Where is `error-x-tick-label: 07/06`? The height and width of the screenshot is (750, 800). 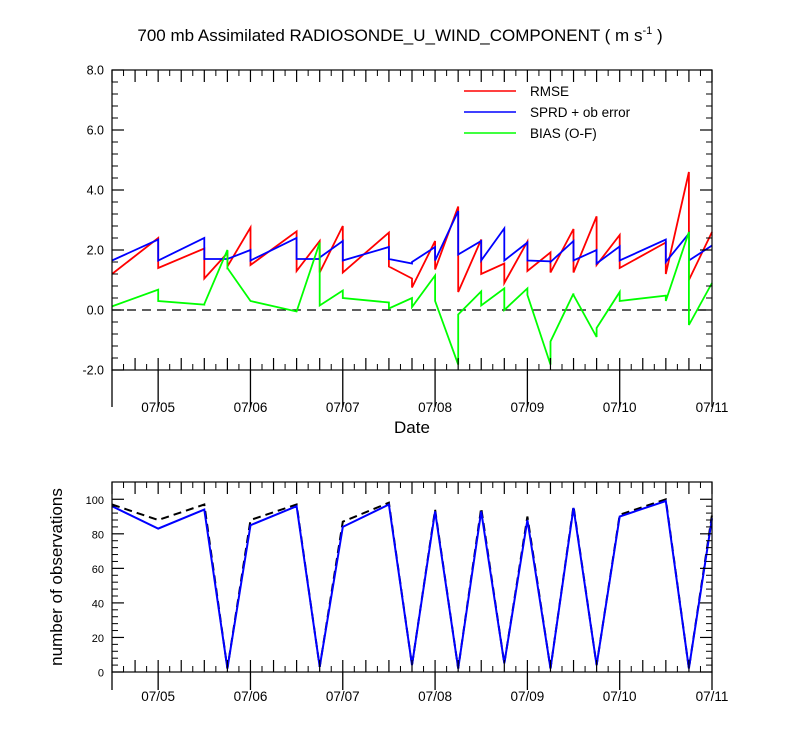 error-x-tick-label: 07/06 is located at coordinates (251, 407).